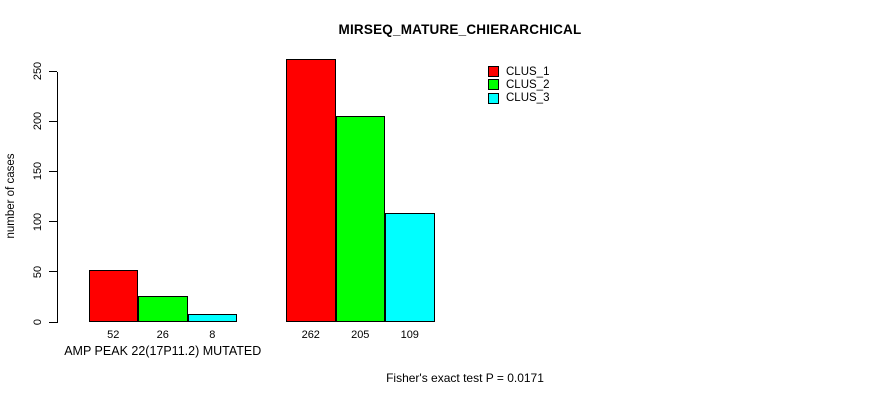 Image resolution: width=890 pixels, height=400 pixels. Describe the element at coordinates (162, 335) in the screenshot. I see `bar-value-label: 26` at that location.